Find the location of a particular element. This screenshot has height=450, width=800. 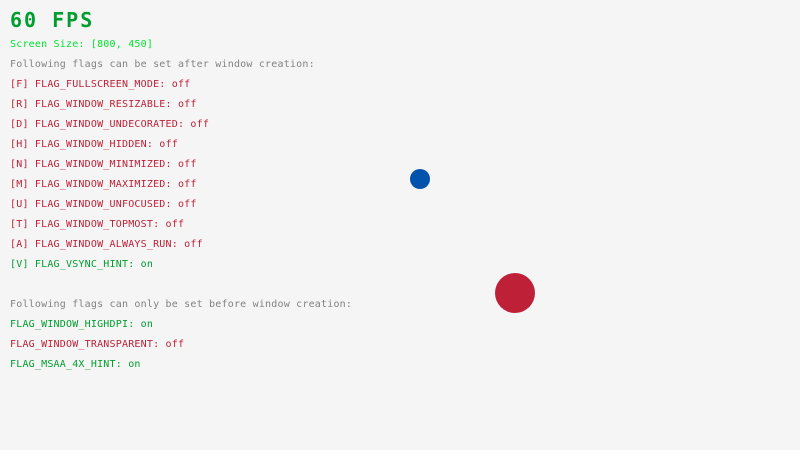

flag-status: [M] FLAG_WINDOW_MAXIMIZED: off is located at coordinates (103, 184).